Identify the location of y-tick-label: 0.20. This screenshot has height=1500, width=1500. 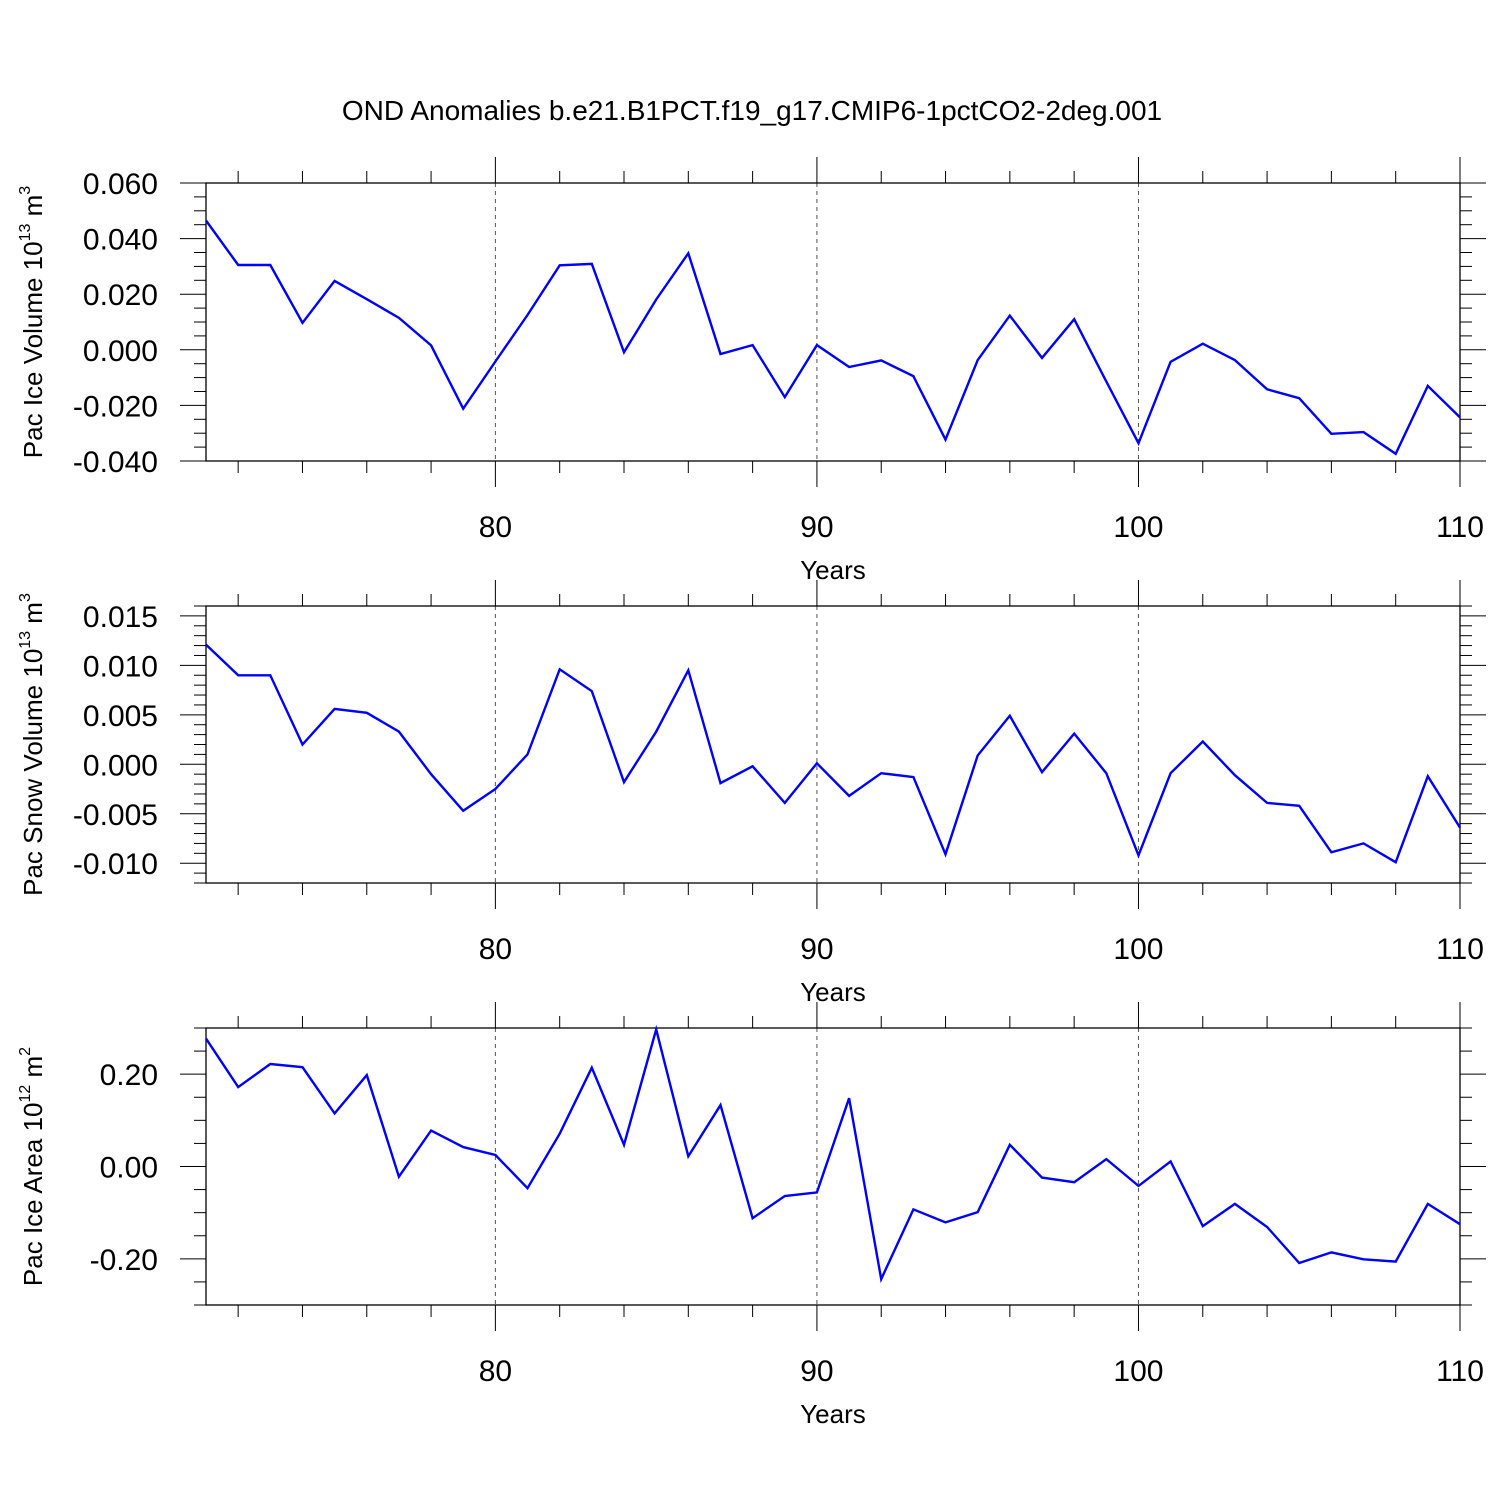
(129, 1075).